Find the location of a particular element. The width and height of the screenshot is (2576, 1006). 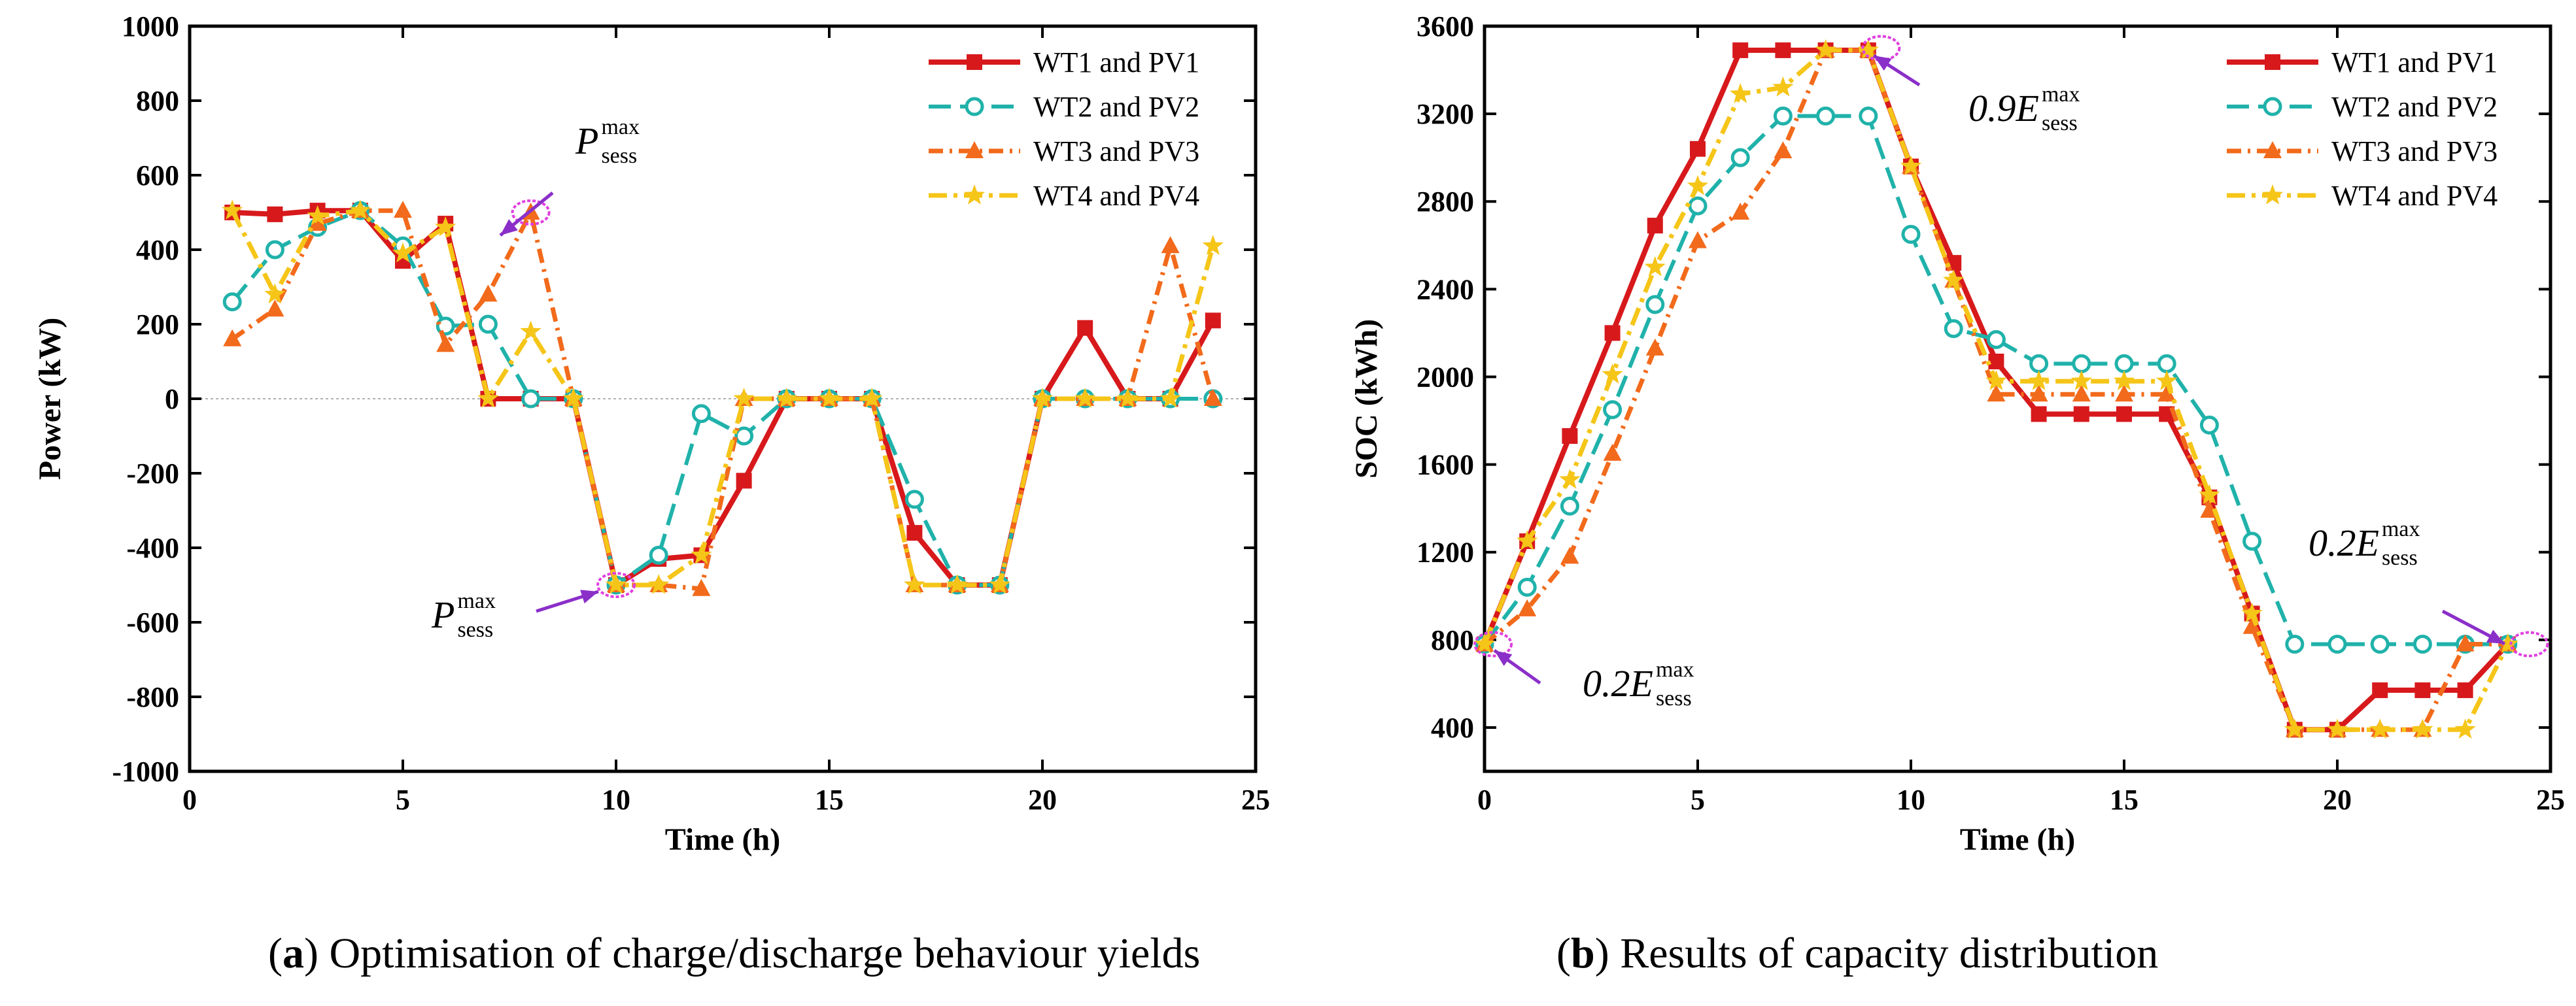

annotation-main: 0.9E is located at coordinates (2004, 108).